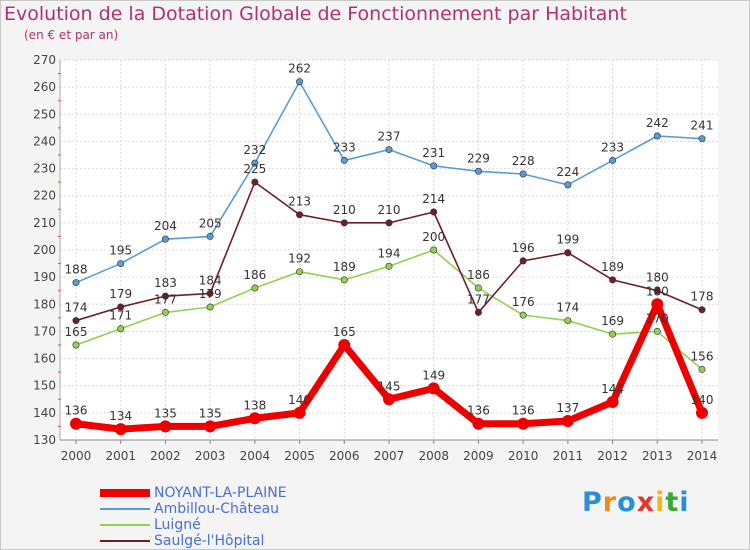 This screenshot has width=750, height=550. I want to click on data-label: 229, so click(478, 158).